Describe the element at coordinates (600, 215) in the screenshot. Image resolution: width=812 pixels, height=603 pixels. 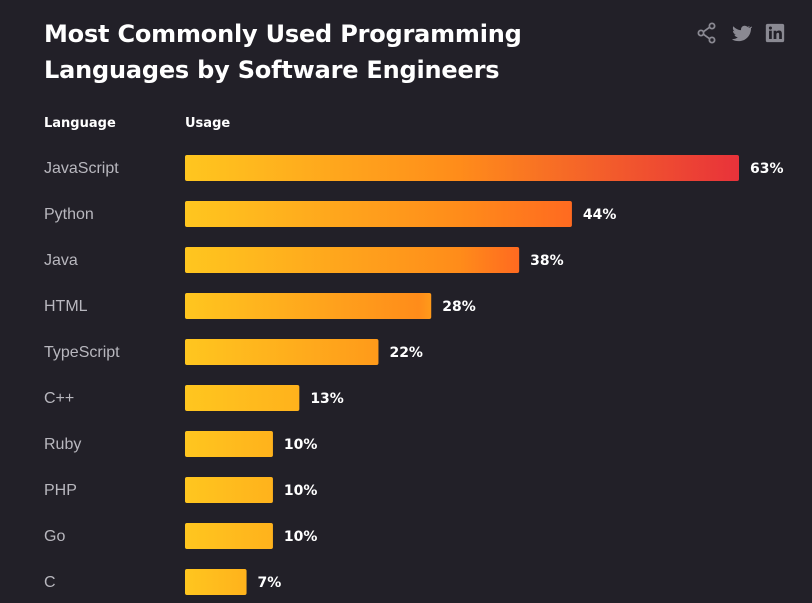
I see `value-label: 44%` at that location.